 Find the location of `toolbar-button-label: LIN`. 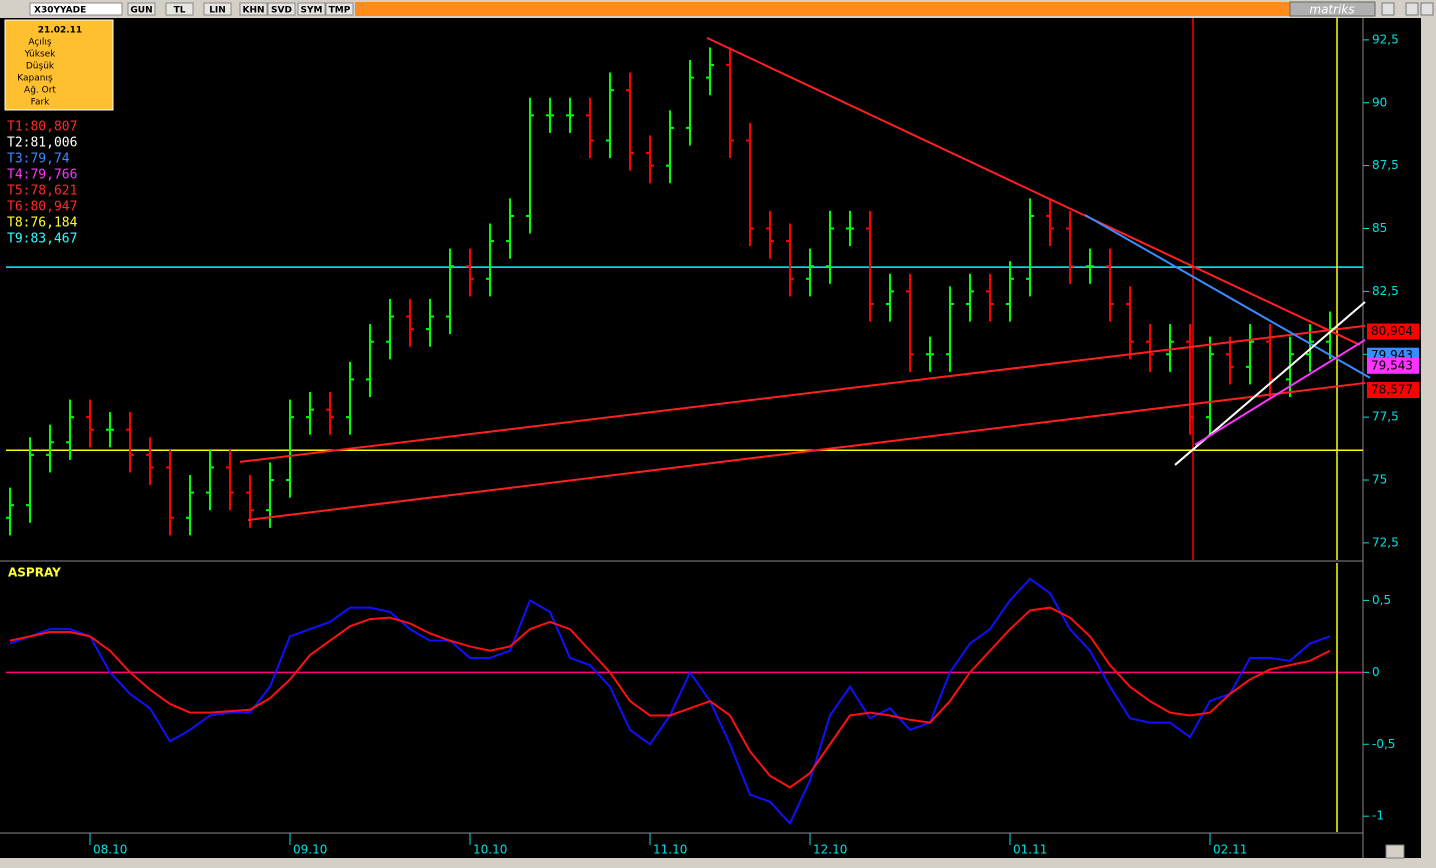

toolbar-button-label: LIN is located at coordinates (217, 11).